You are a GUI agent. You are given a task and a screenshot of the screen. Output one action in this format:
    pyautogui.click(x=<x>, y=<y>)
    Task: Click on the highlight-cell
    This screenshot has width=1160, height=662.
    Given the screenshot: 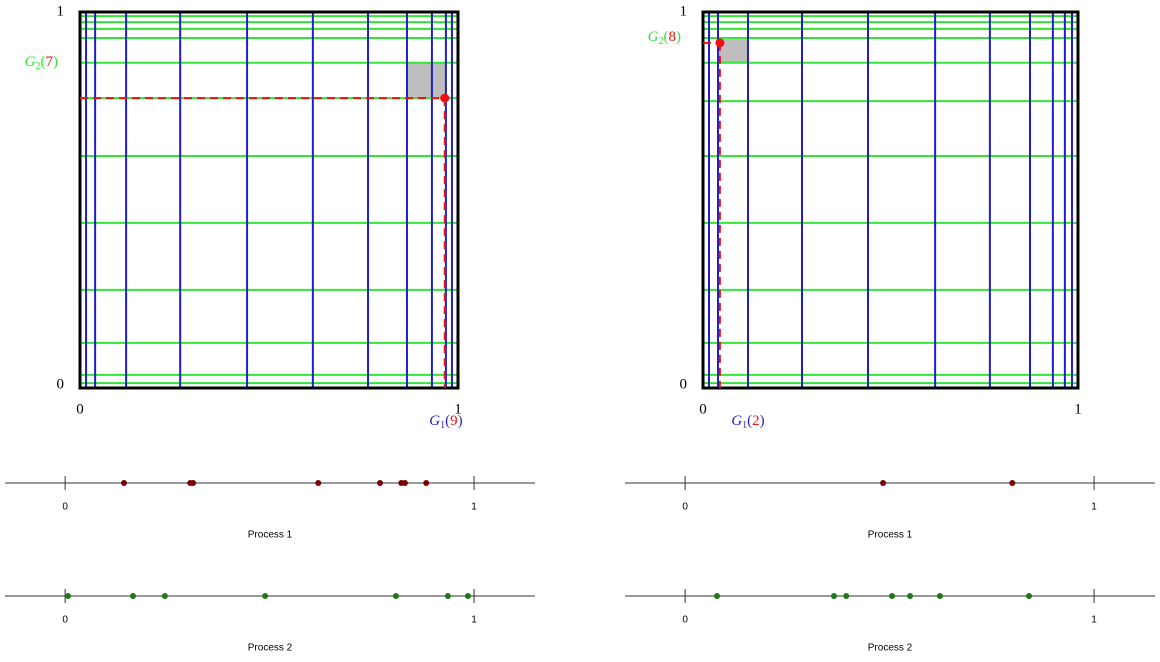 What is the action you would take?
    pyautogui.click(x=426, y=80)
    